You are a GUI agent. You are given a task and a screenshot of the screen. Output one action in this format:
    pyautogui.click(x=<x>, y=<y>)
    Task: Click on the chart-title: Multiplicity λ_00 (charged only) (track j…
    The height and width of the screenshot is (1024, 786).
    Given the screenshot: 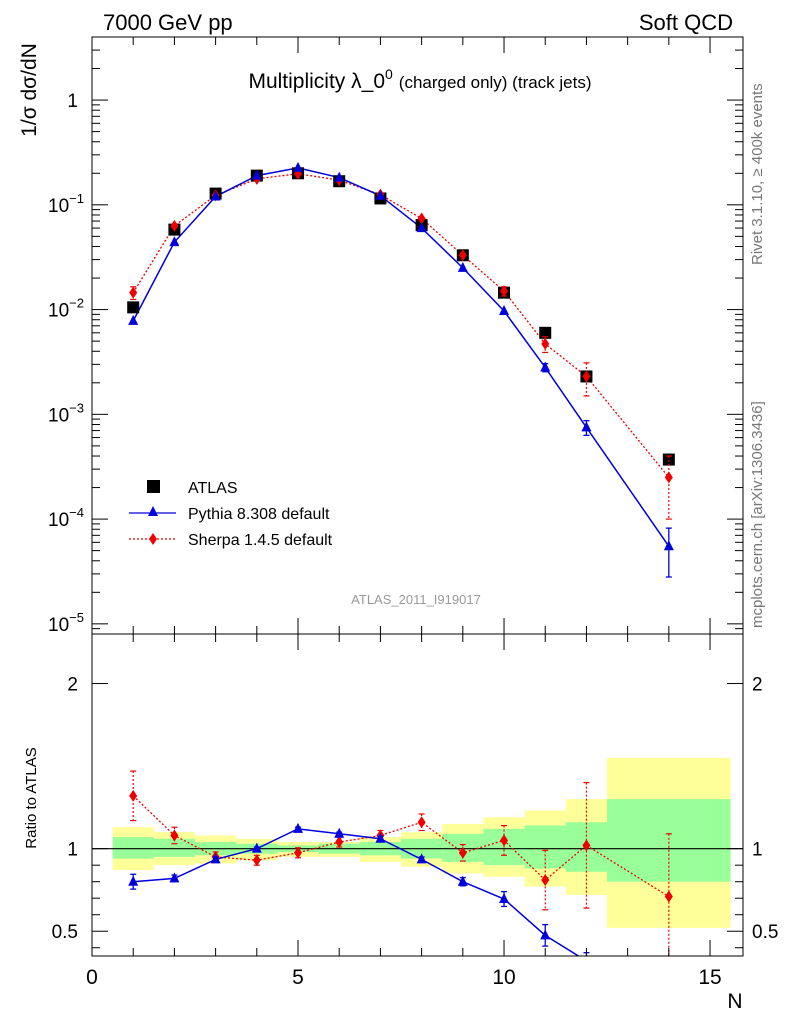 What is the action you would take?
    pyautogui.click(x=419, y=79)
    